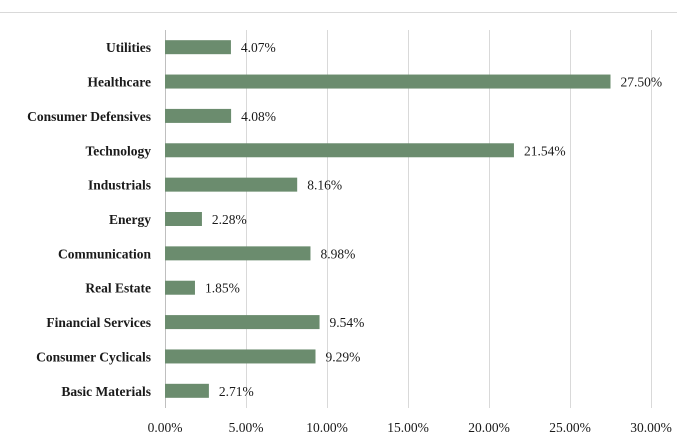 The width and height of the screenshot is (677, 436). I want to click on x-tick-label: 15.00%, so click(408, 427).